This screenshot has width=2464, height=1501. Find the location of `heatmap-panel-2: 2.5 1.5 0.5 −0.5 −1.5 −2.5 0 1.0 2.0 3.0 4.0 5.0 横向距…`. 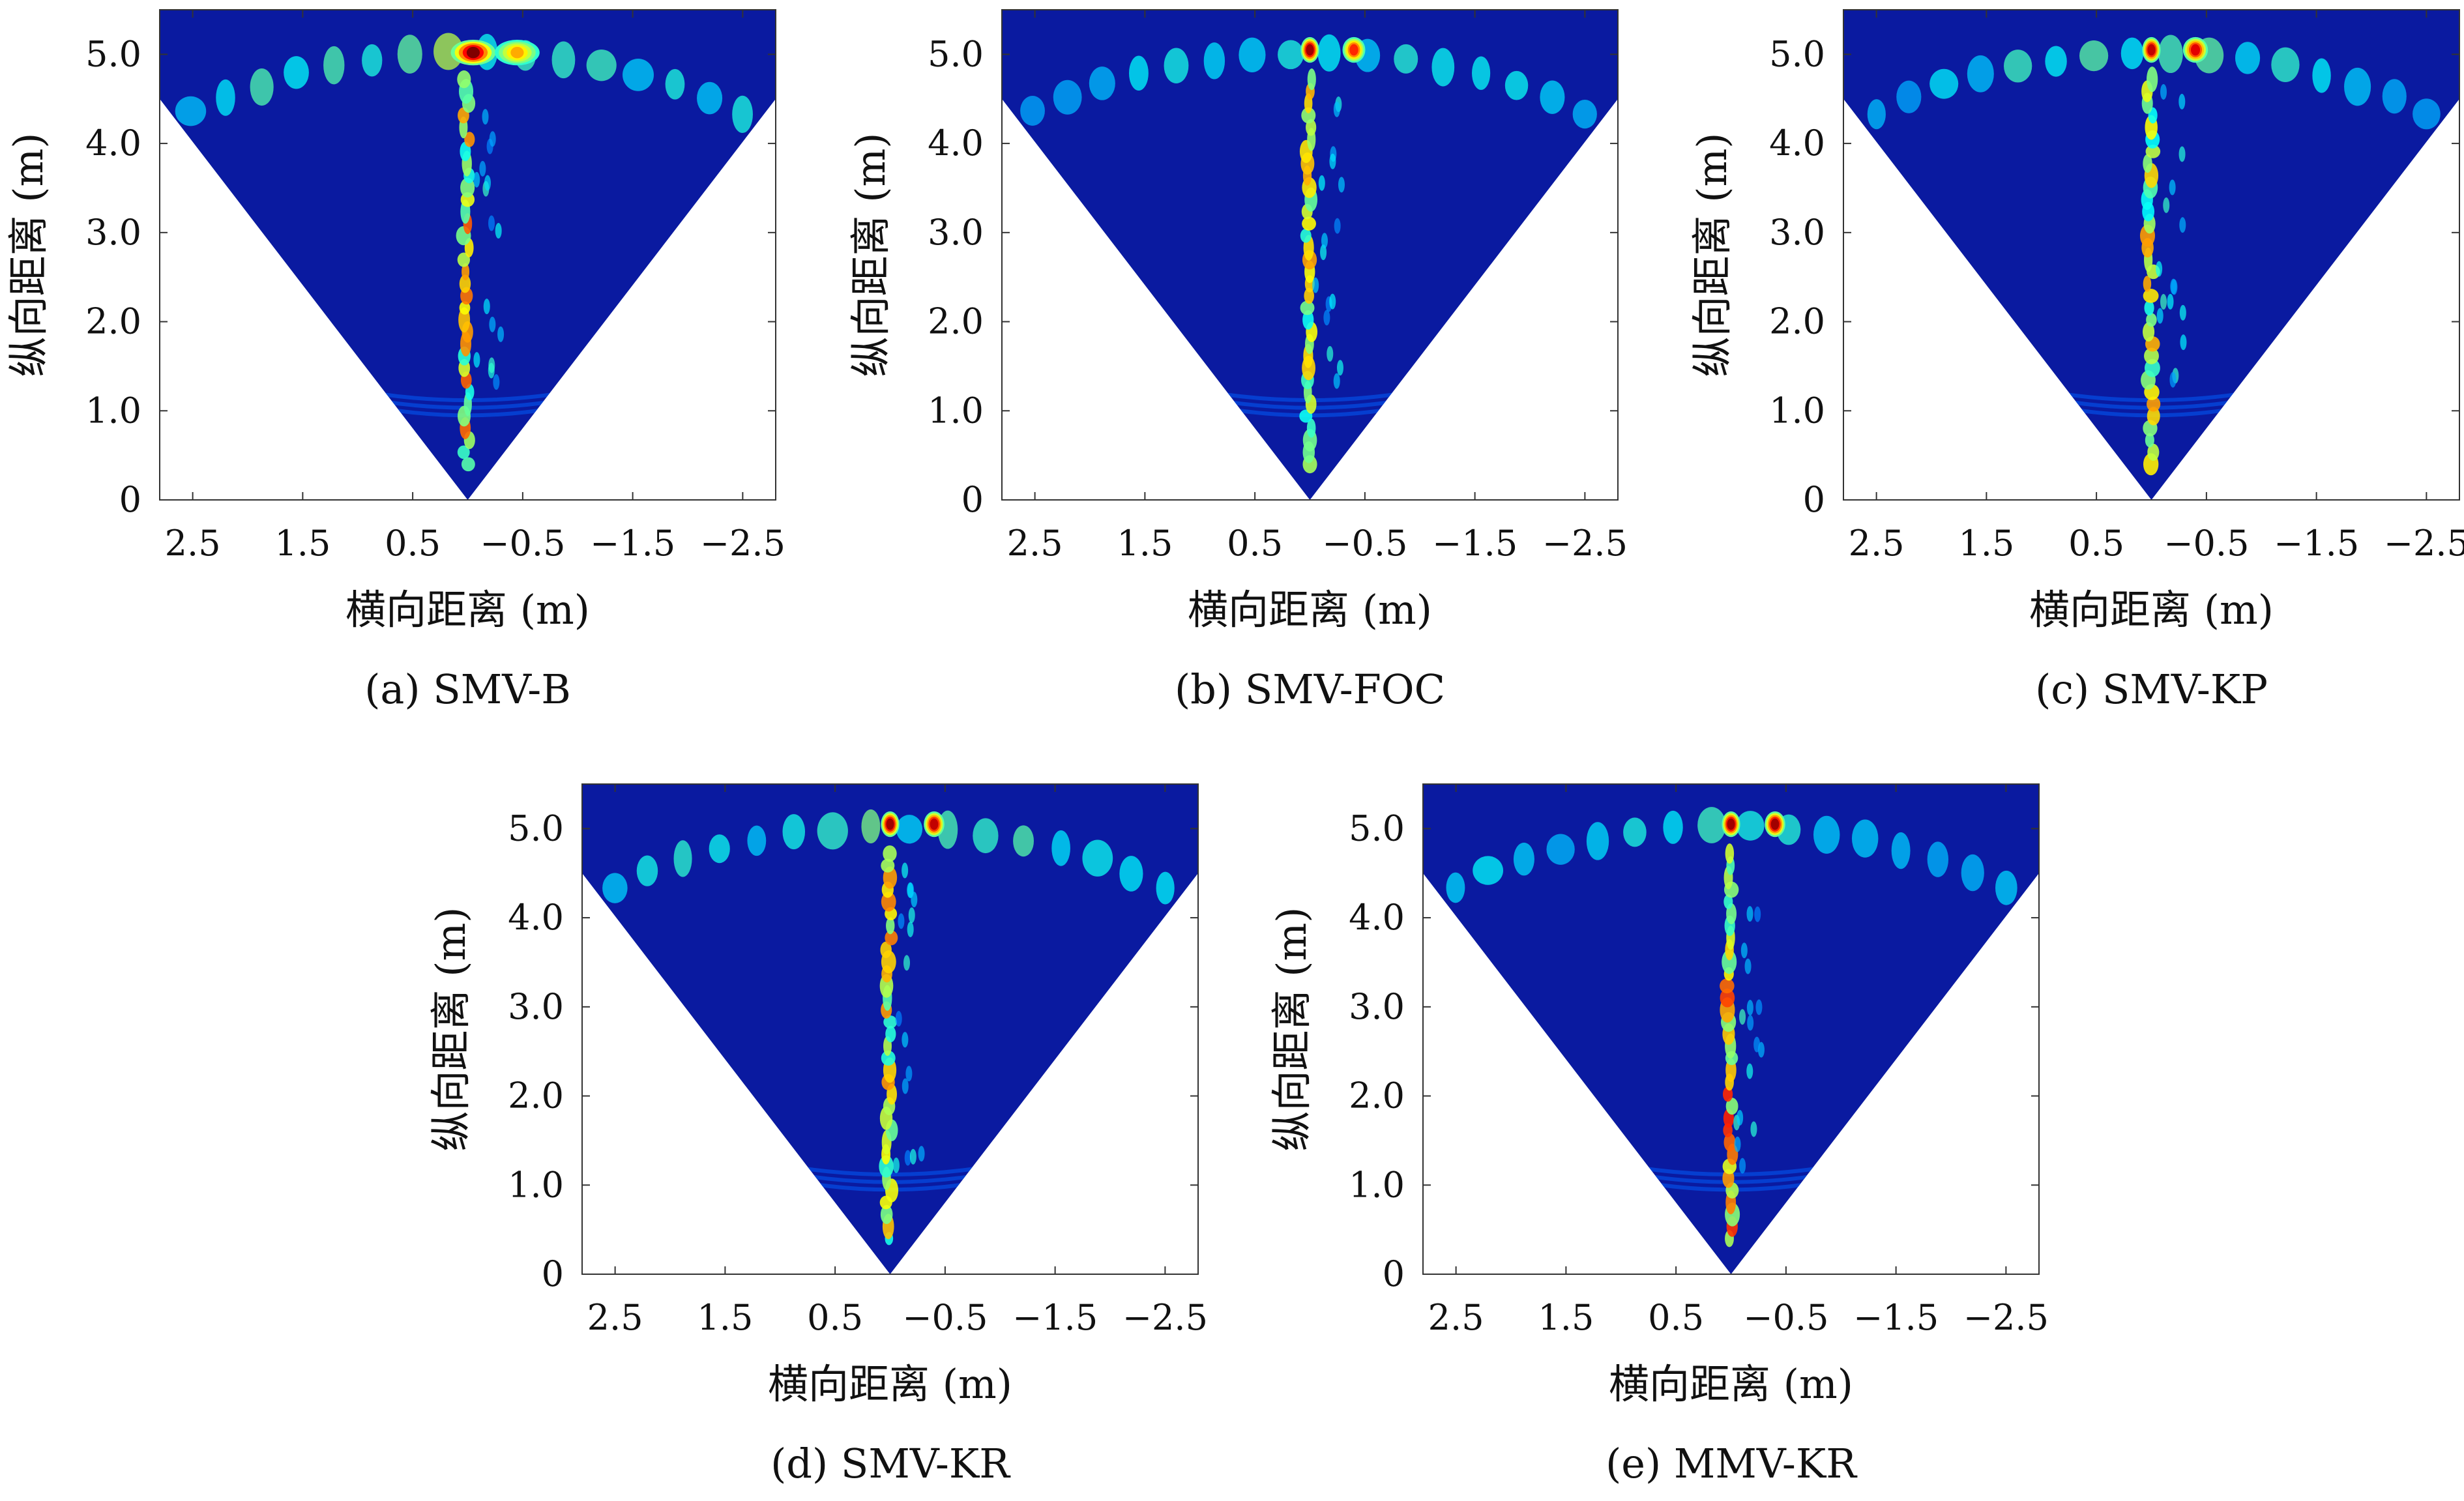

heatmap-panel-2: 2.5 1.5 0.5 −0.5 −1.5 −2.5 0 1.0 2.0 3.0 4.0 5.0 横向距… is located at coordinates (1237, 361).